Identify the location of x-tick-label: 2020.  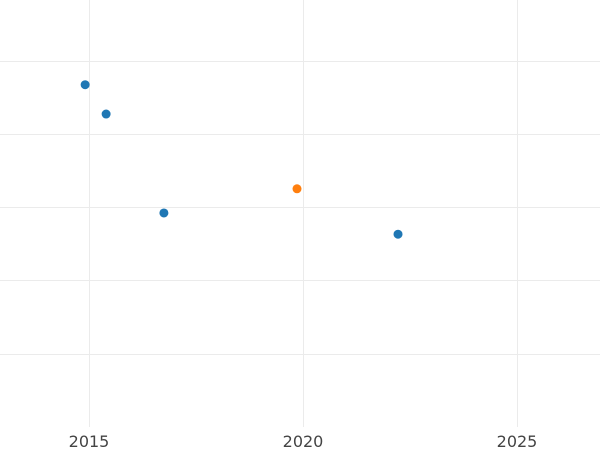
(303, 441).